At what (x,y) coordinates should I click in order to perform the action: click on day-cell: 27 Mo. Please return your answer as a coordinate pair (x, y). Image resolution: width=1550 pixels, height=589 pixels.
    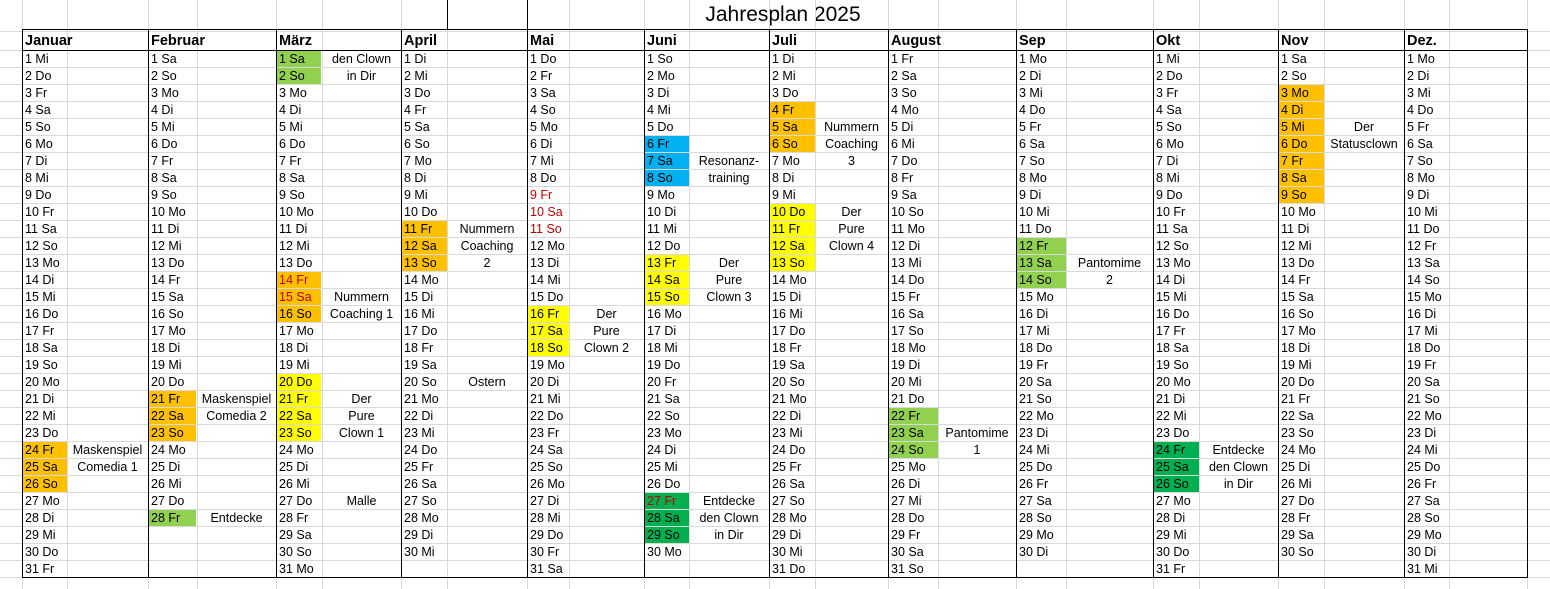
    Looking at the image, I should click on (42, 501).